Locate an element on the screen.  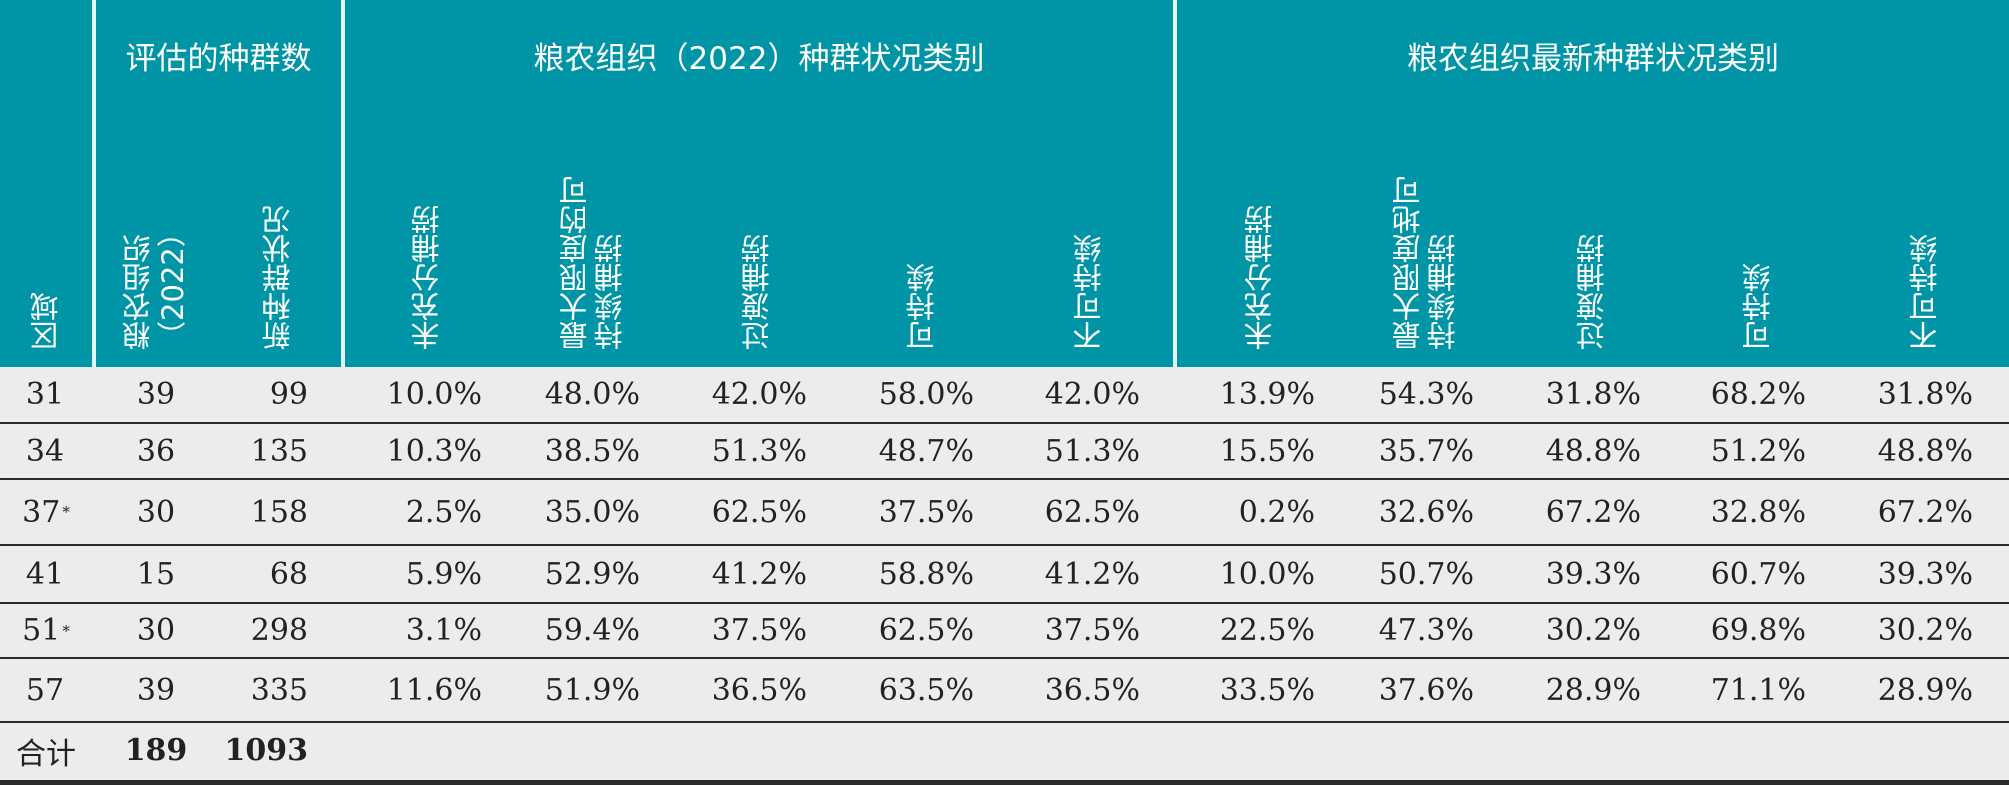
pct-cell: 2.5% is located at coordinates (443, 512).